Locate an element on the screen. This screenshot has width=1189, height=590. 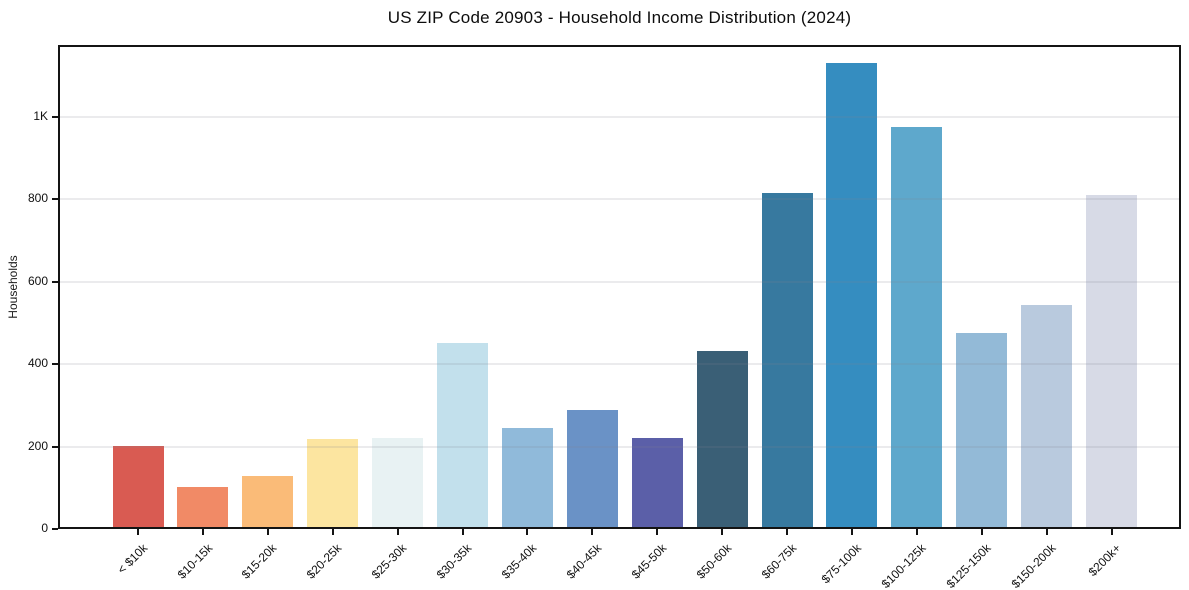
bar-$75-100k is located at coordinates (852, 294).